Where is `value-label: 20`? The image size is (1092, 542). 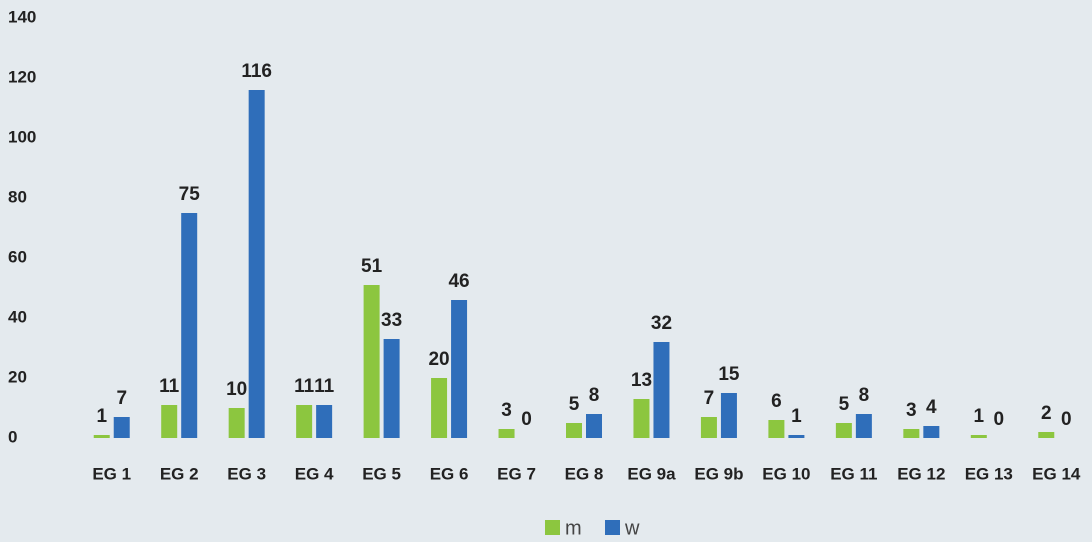
value-label: 20 is located at coordinates (438, 359).